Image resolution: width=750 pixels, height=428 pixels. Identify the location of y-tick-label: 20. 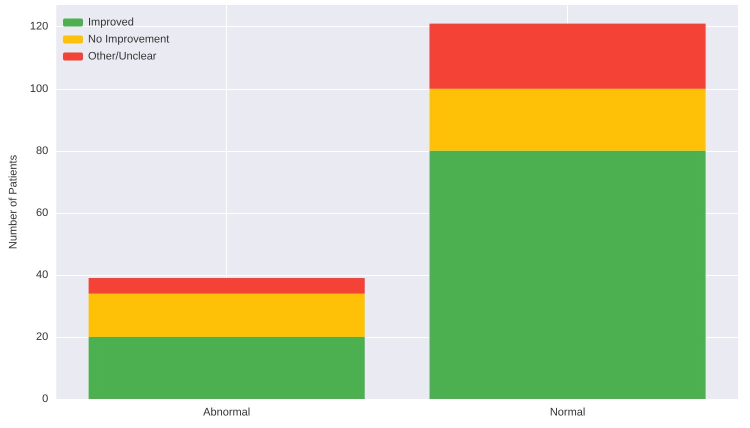
(42, 336).